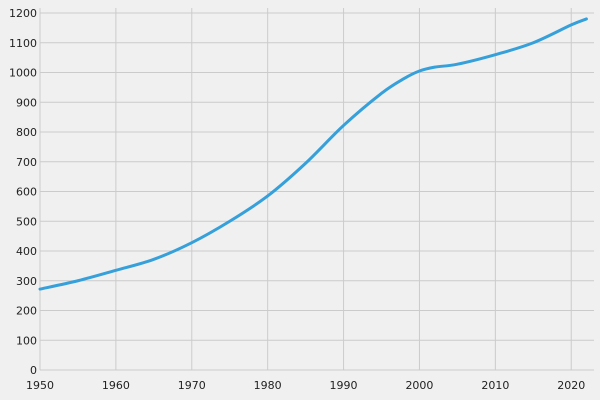  I want to click on y-tick-label-1000: 1000, so click(23, 73).